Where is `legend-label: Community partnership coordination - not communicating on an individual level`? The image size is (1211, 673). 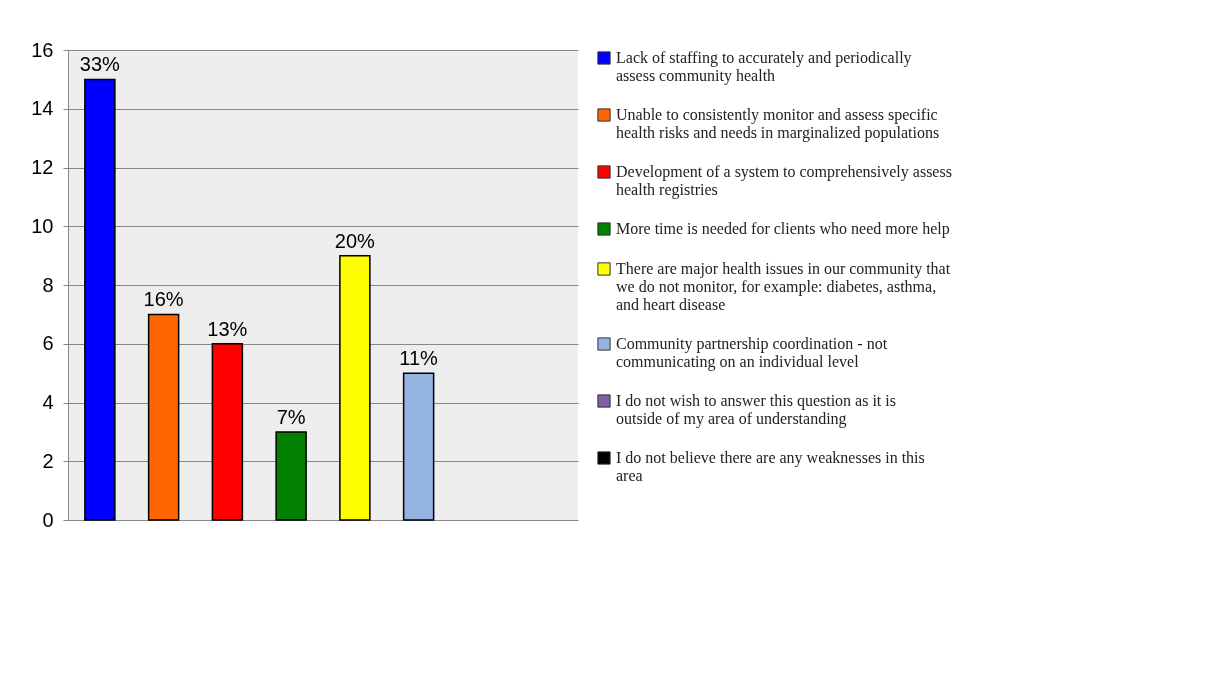
legend-label: Community partnership coordination - not communicating on an individual level is located at coordinates (752, 353).